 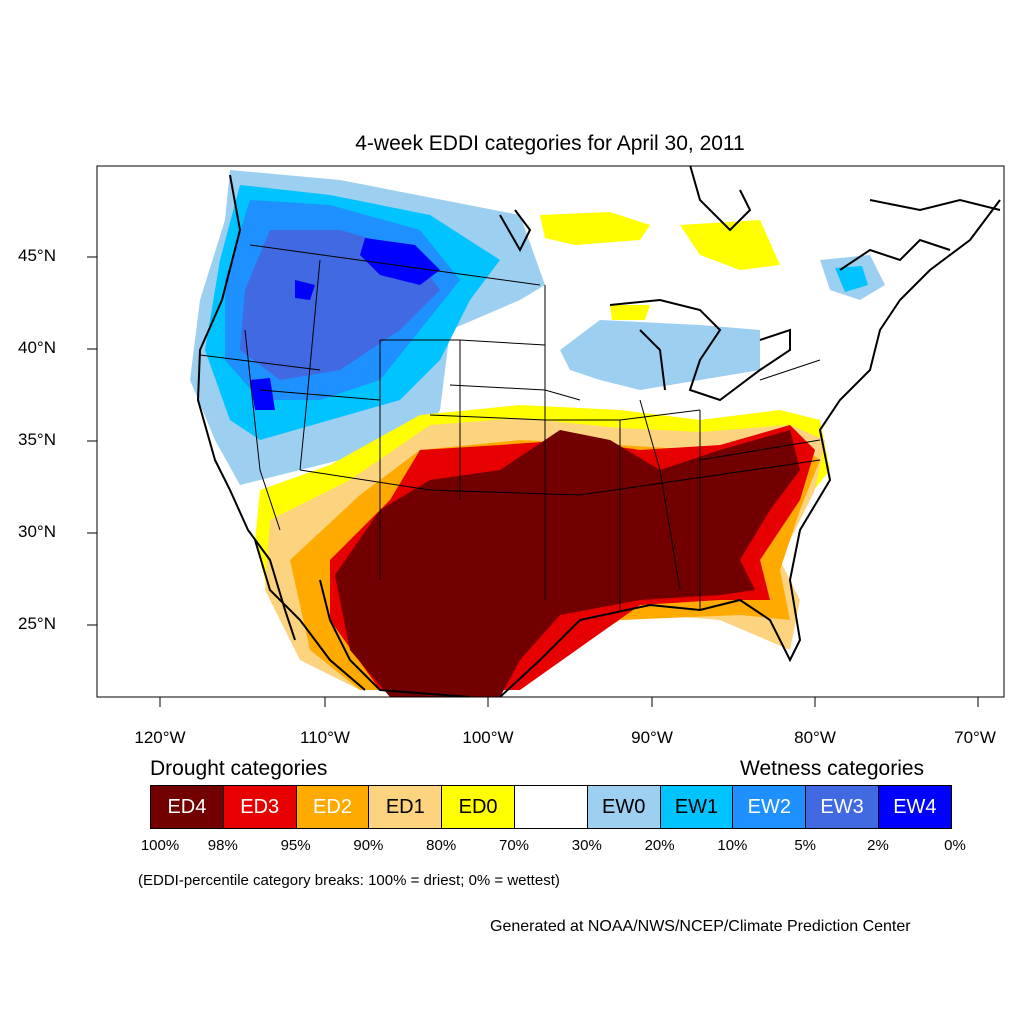 I want to click on legend-break-label: 2%, so click(x=878, y=845).